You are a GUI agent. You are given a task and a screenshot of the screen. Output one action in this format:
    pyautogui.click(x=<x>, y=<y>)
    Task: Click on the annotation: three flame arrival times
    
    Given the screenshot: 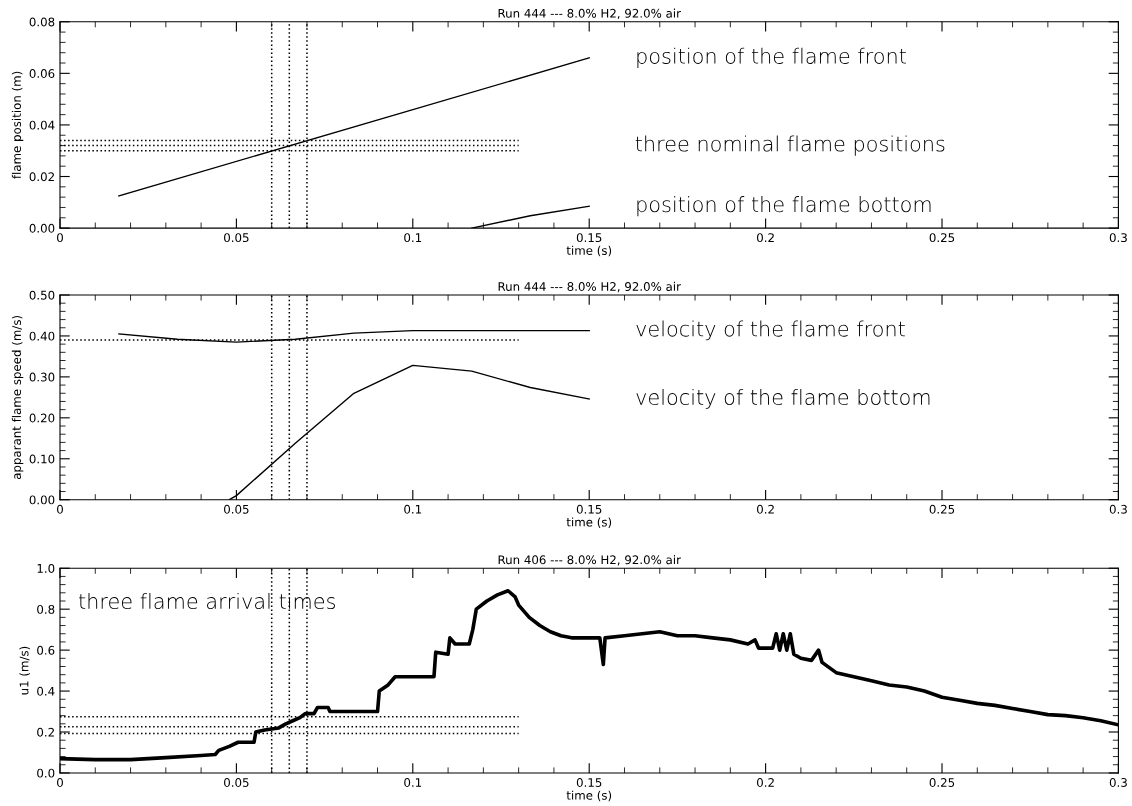 What is the action you would take?
    pyautogui.click(x=207, y=601)
    